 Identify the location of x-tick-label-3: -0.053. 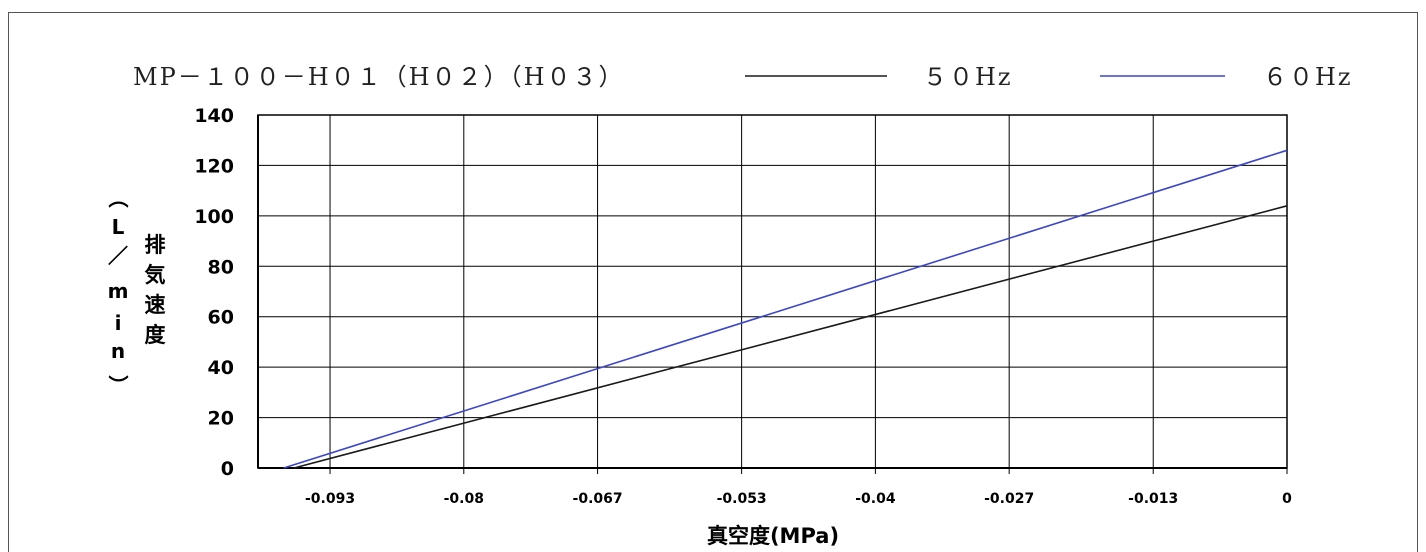
(742, 499).